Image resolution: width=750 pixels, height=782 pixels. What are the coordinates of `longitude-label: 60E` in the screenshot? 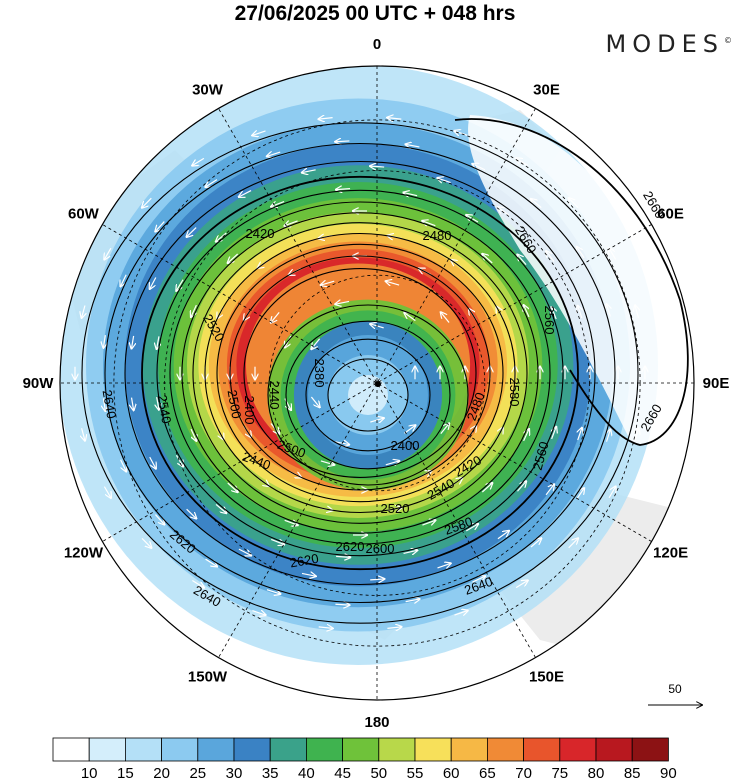 It's located at (670, 214).